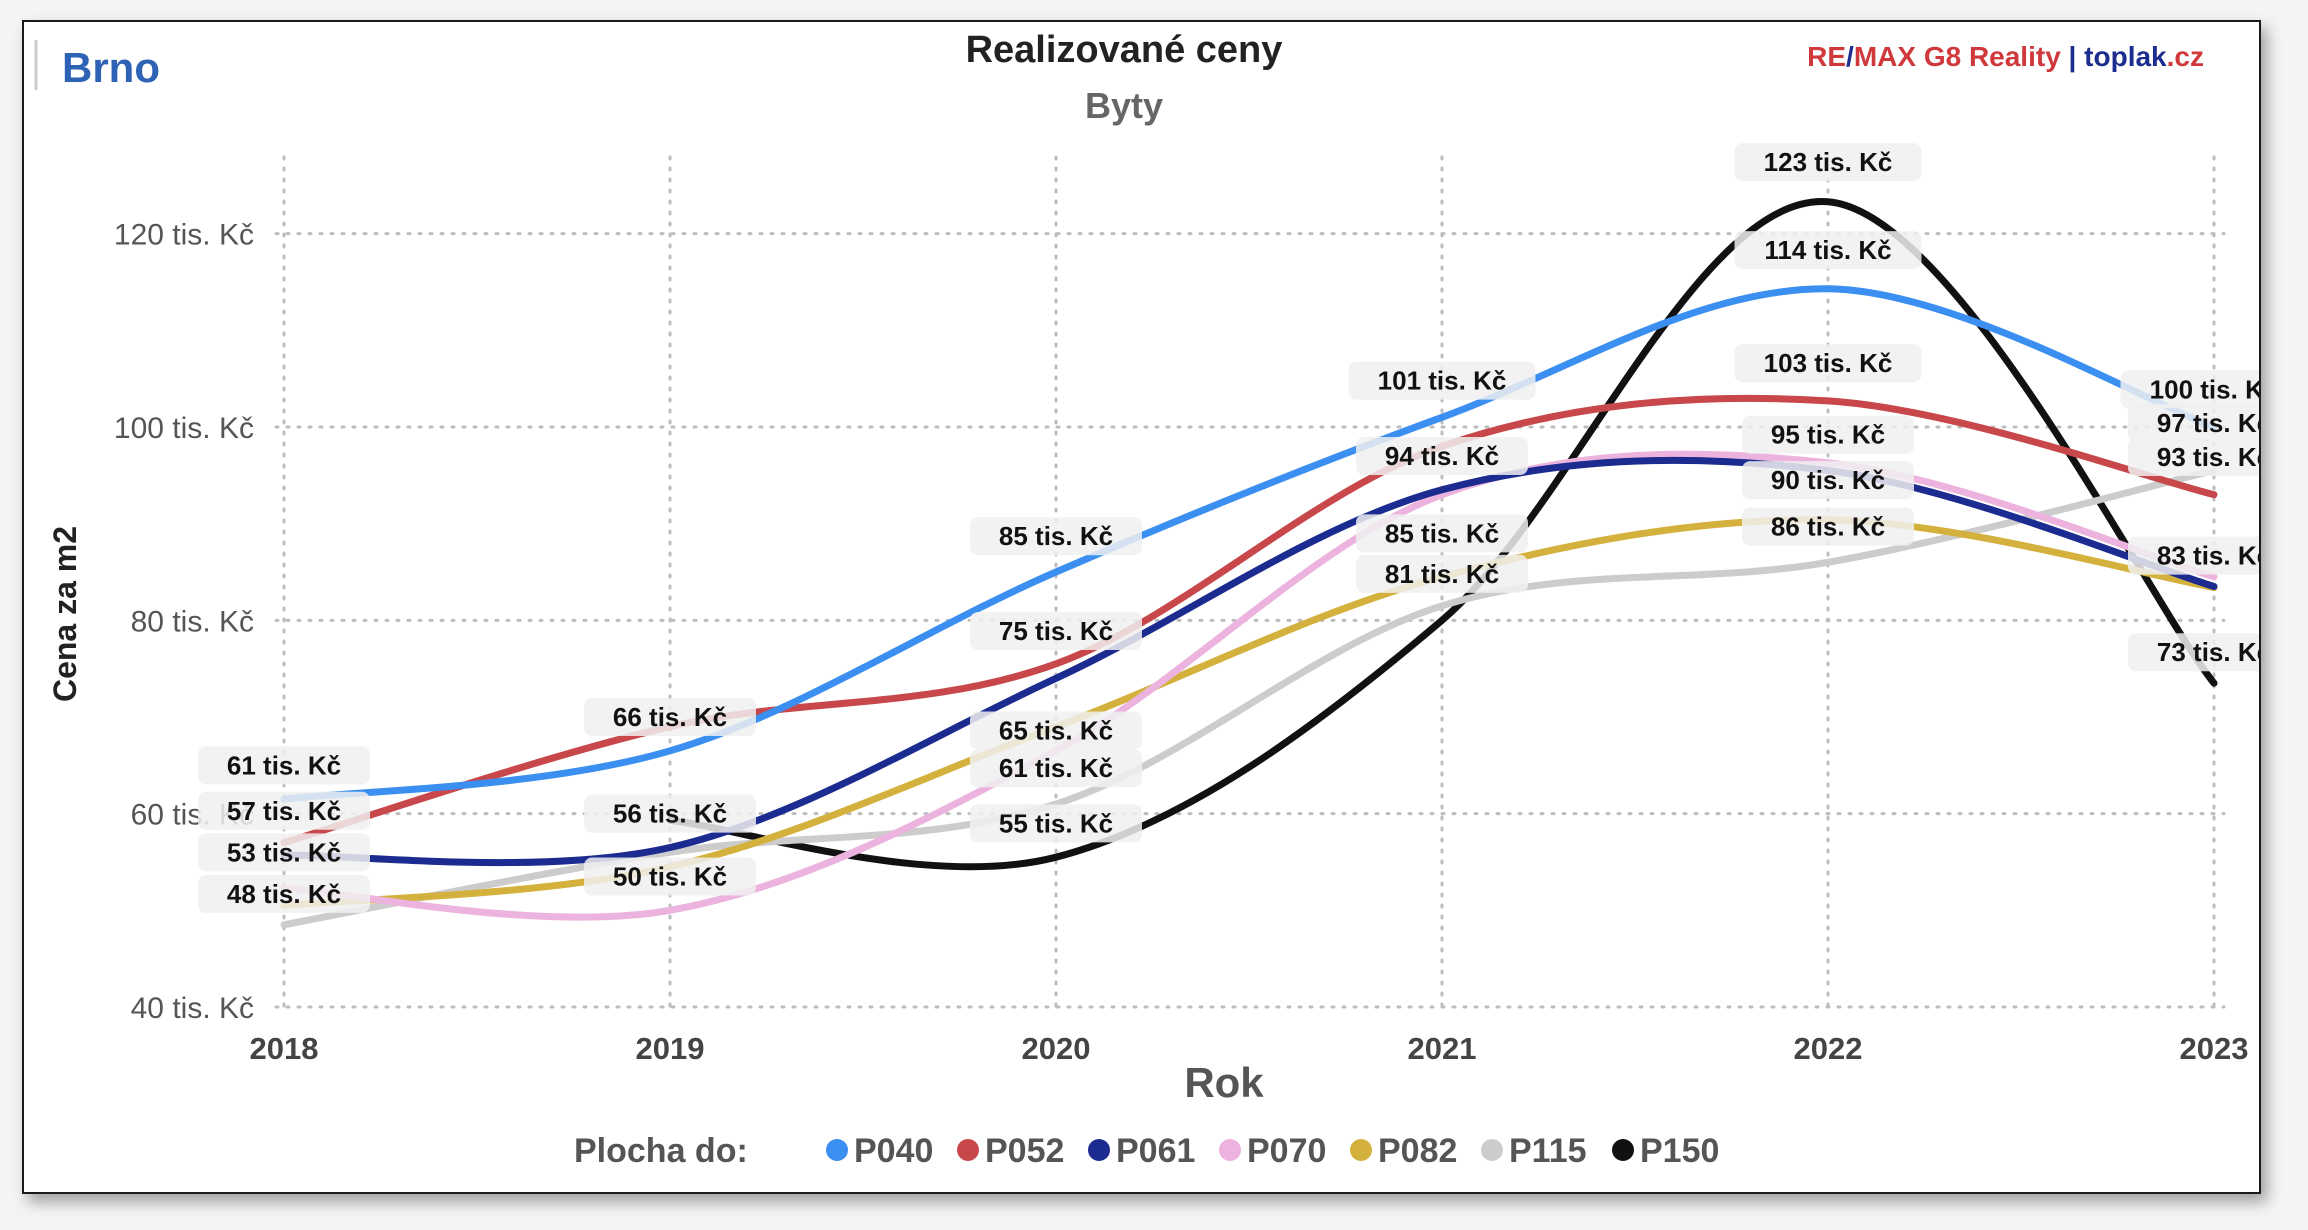  I want to click on data-label-text: 81 tis. Kč, so click(1442, 574).